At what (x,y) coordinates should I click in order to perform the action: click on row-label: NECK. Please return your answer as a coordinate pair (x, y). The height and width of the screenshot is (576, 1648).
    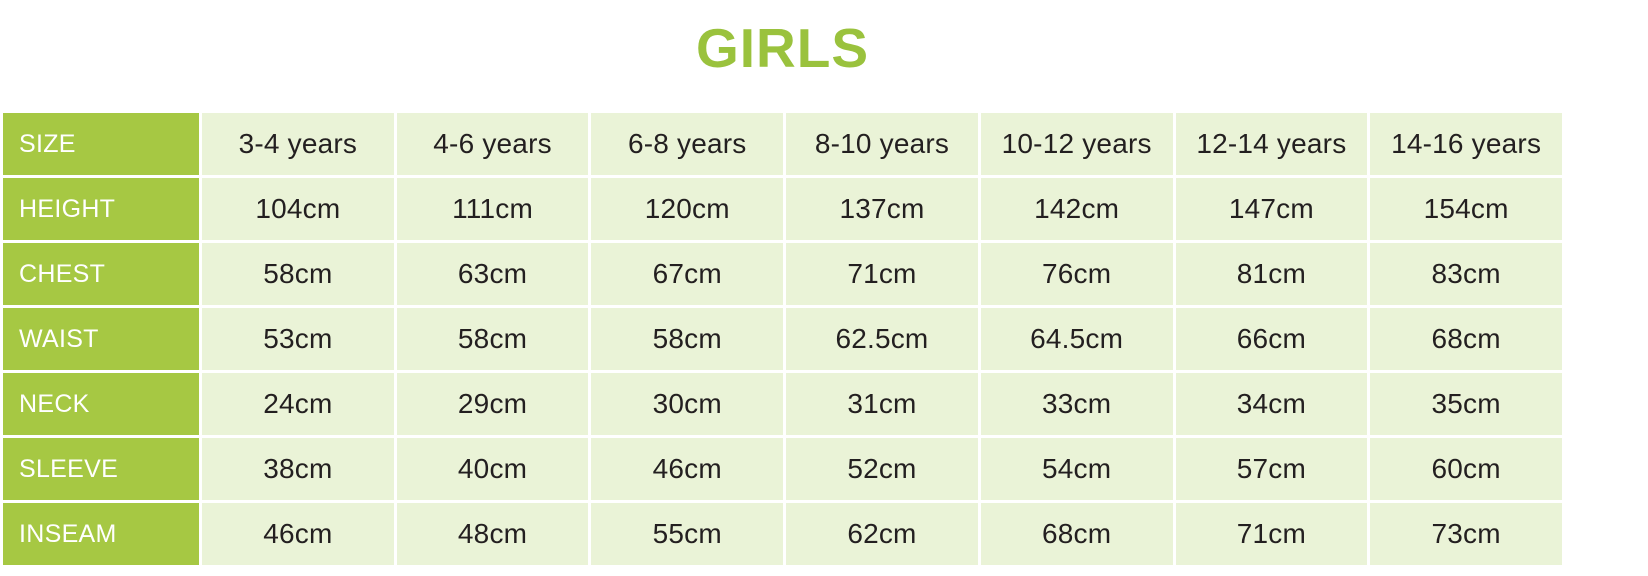
    Looking at the image, I should click on (101, 404).